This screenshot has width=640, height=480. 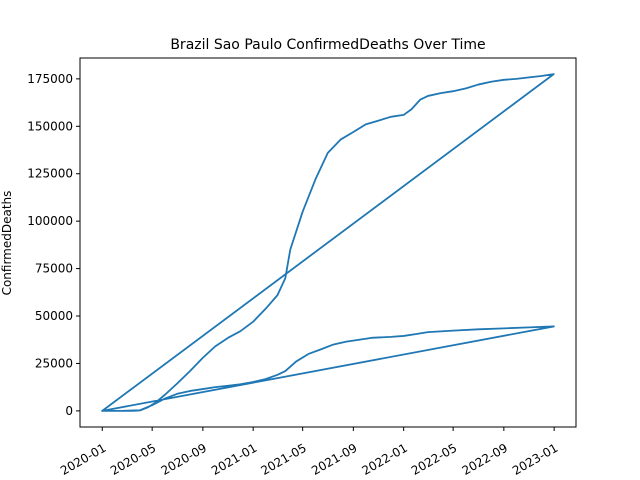 What do you see at coordinates (54, 316) in the screenshot?
I see `y-tick-label: 50000` at bounding box center [54, 316].